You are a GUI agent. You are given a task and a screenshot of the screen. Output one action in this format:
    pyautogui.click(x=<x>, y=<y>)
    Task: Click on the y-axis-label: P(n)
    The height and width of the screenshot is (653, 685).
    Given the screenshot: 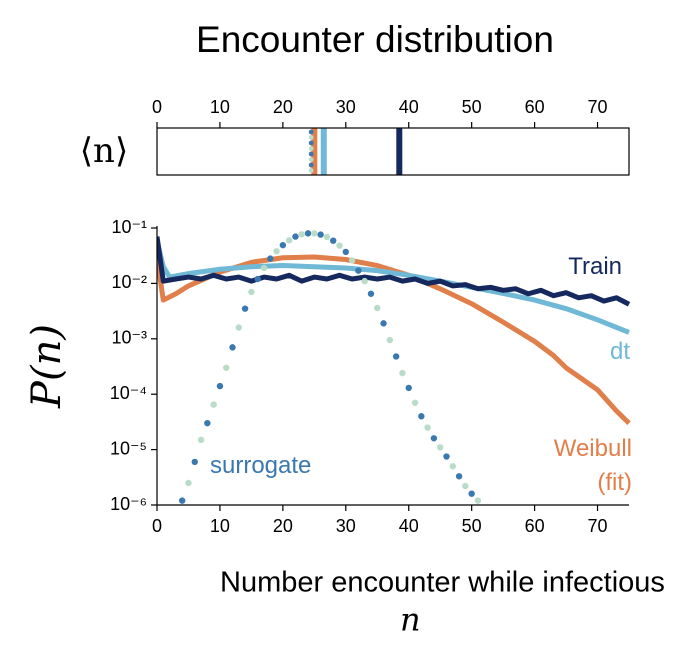 What is the action you would take?
    pyautogui.click(x=47, y=366)
    